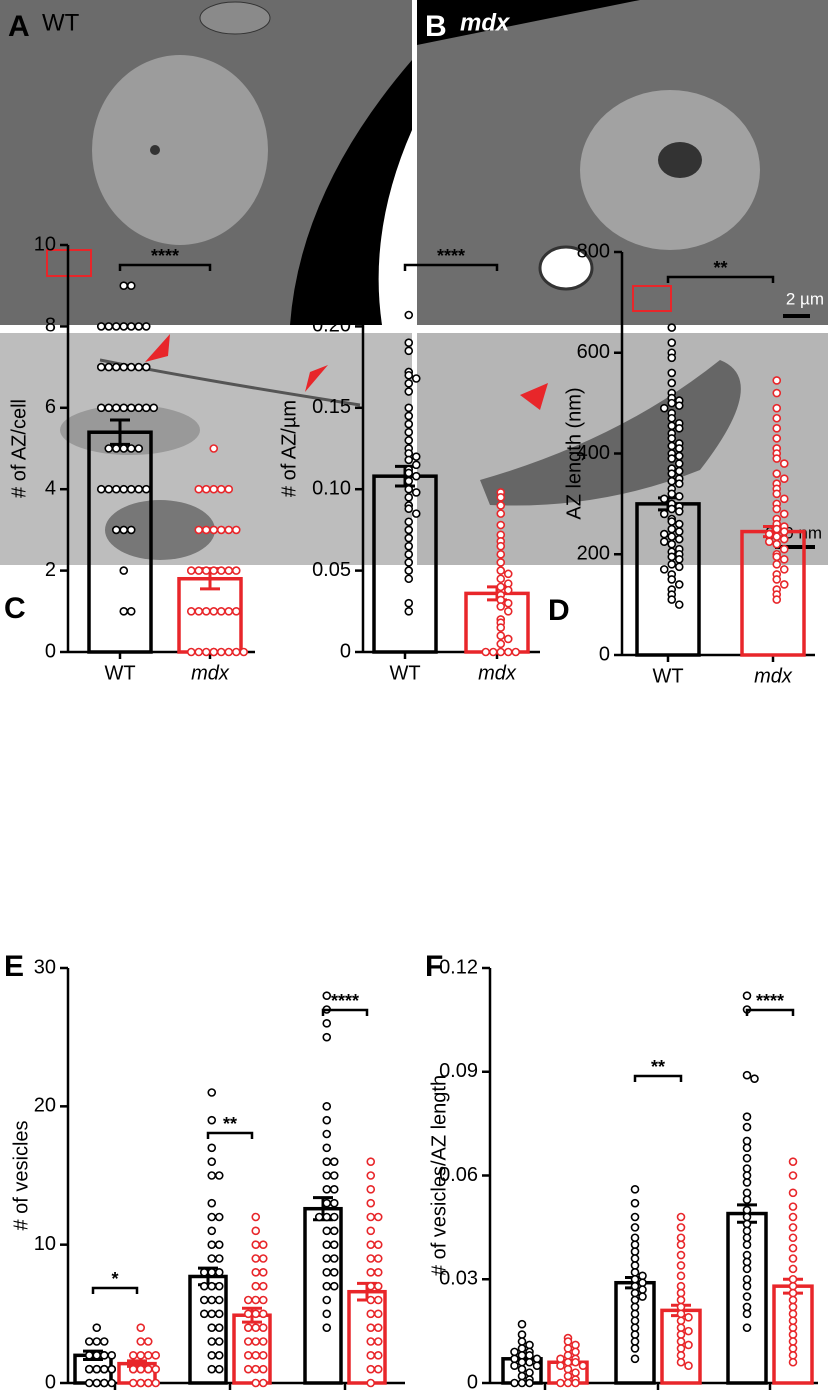  Describe the element at coordinates (61, 22) in the screenshot. I see `genotype-label: WT` at that location.